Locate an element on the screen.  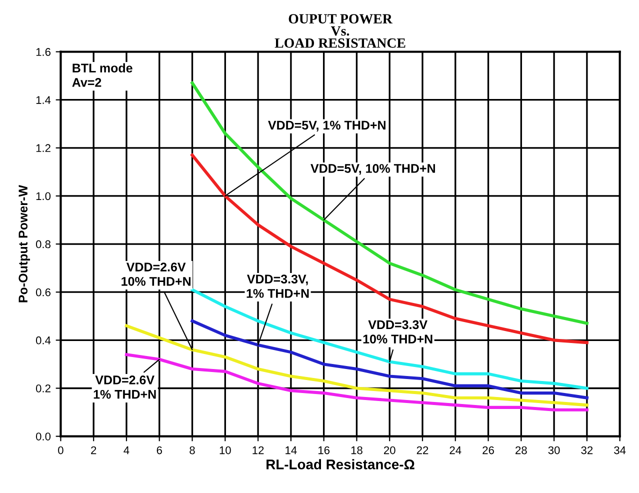
y-tick-label: 0.0 is located at coordinates (43, 436).